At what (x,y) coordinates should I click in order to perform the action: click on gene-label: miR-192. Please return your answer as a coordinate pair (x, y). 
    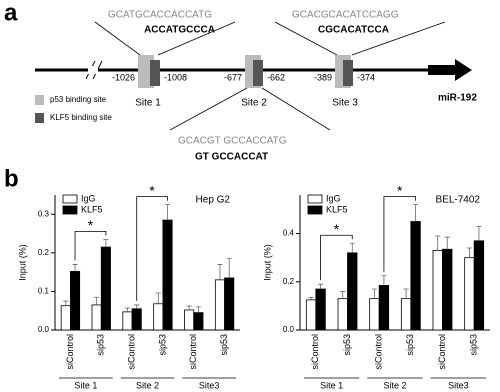
    Looking at the image, I should click on (457, 98).